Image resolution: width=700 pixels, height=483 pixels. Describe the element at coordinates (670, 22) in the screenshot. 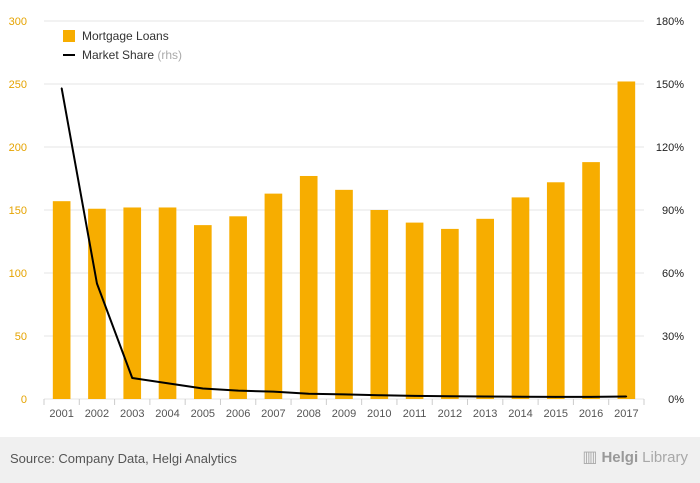

I see `right-axis-tick-label: 180%` at that location.